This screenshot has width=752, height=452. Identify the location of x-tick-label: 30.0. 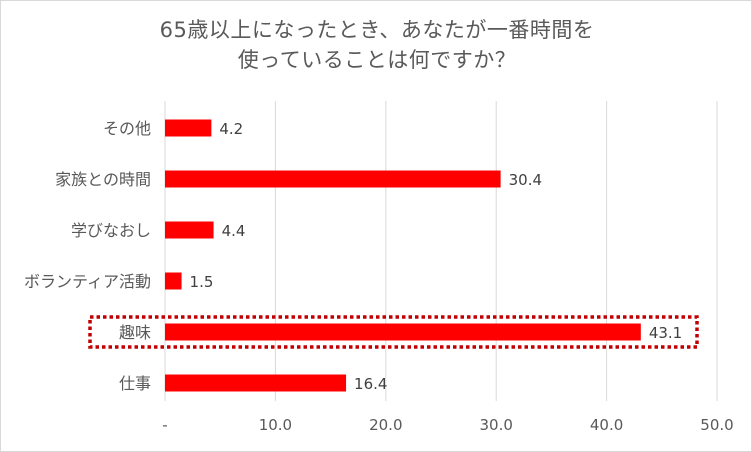
(495, 425).